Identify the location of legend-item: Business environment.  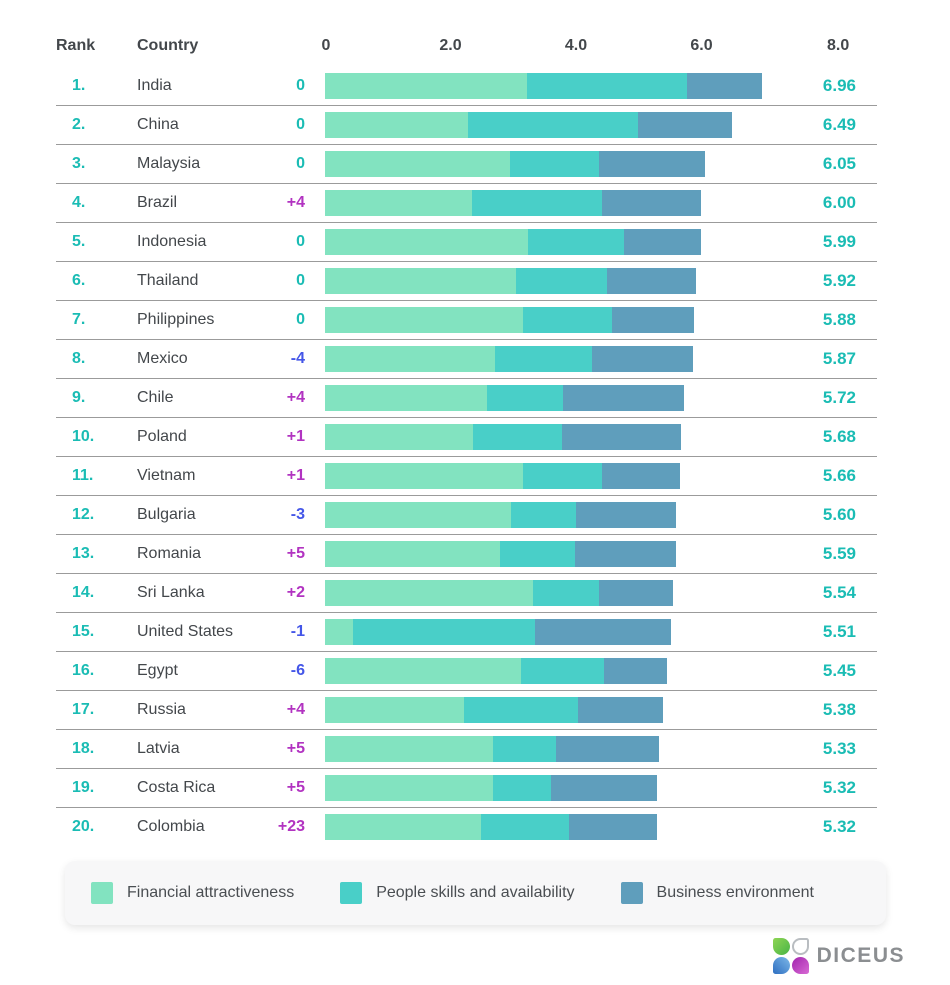
(717, 893).